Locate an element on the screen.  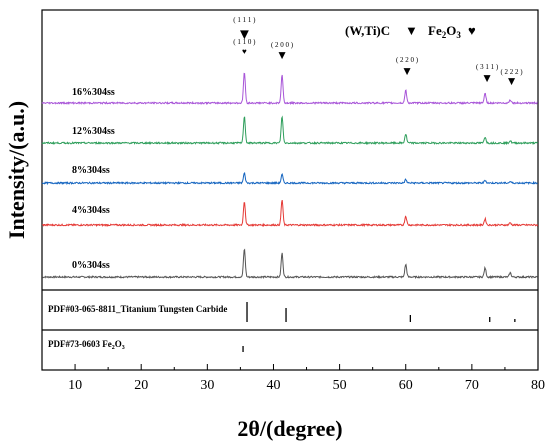
legend-oxide-marker: ♥ is located at coordinates (472, 30).